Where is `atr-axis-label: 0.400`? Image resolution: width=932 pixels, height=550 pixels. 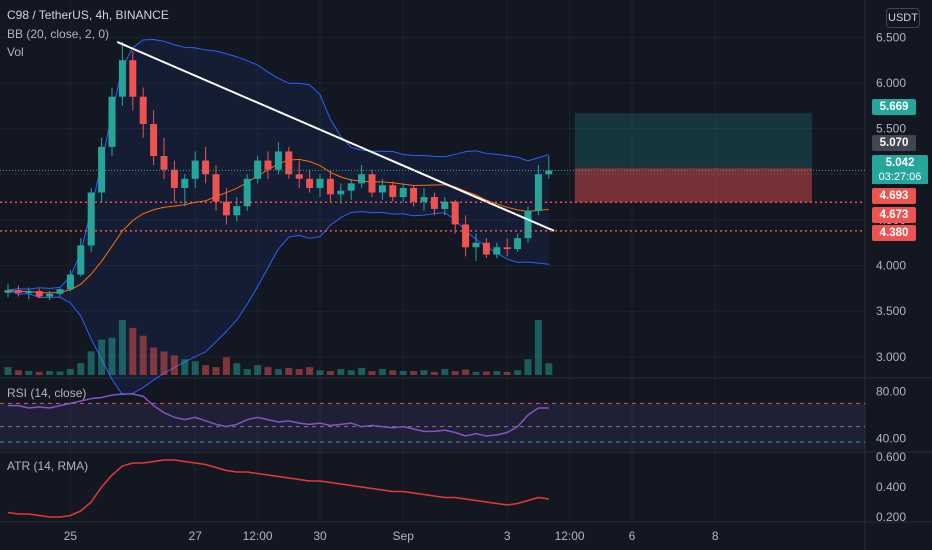 atr-axis-label: 0.400 is located at coordinates (891, 487).